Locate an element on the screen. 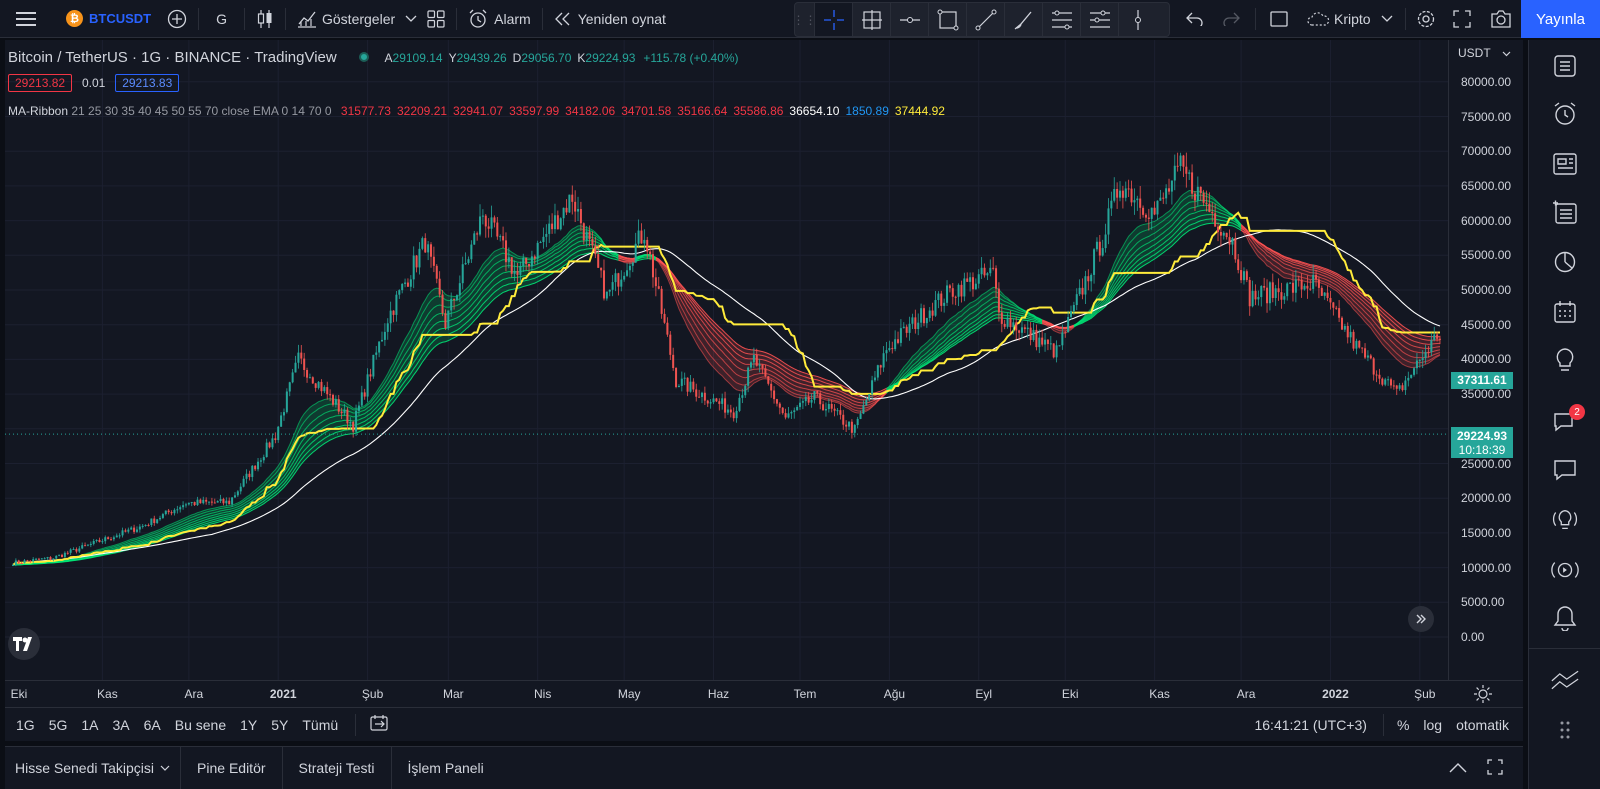 Image resolution: width=1600 pixels, height=789 pixels. bid-ask: 29213.82 0.01 29213.83 is located at coordinates (94, 83).